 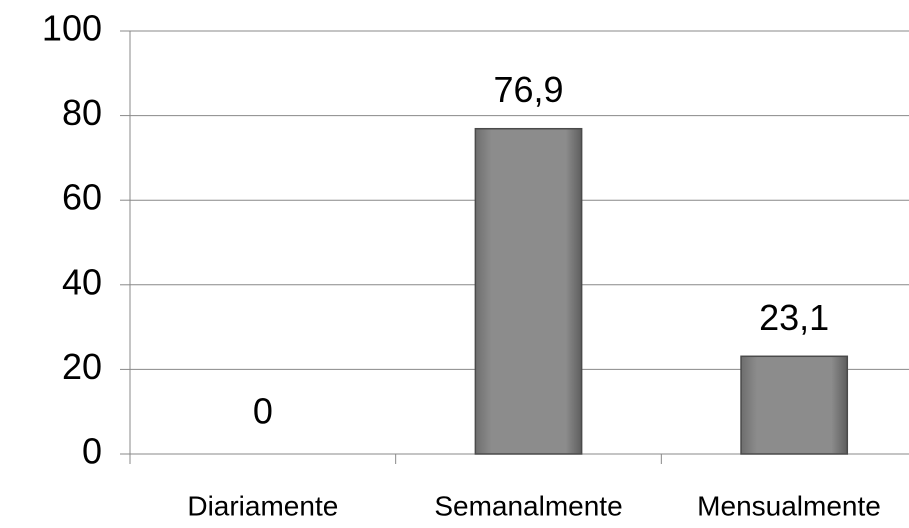 What do you see at coordinates (82, 112) in the screenshot?
I see `y-tick-label: 80` at bounding box center [82, 112].